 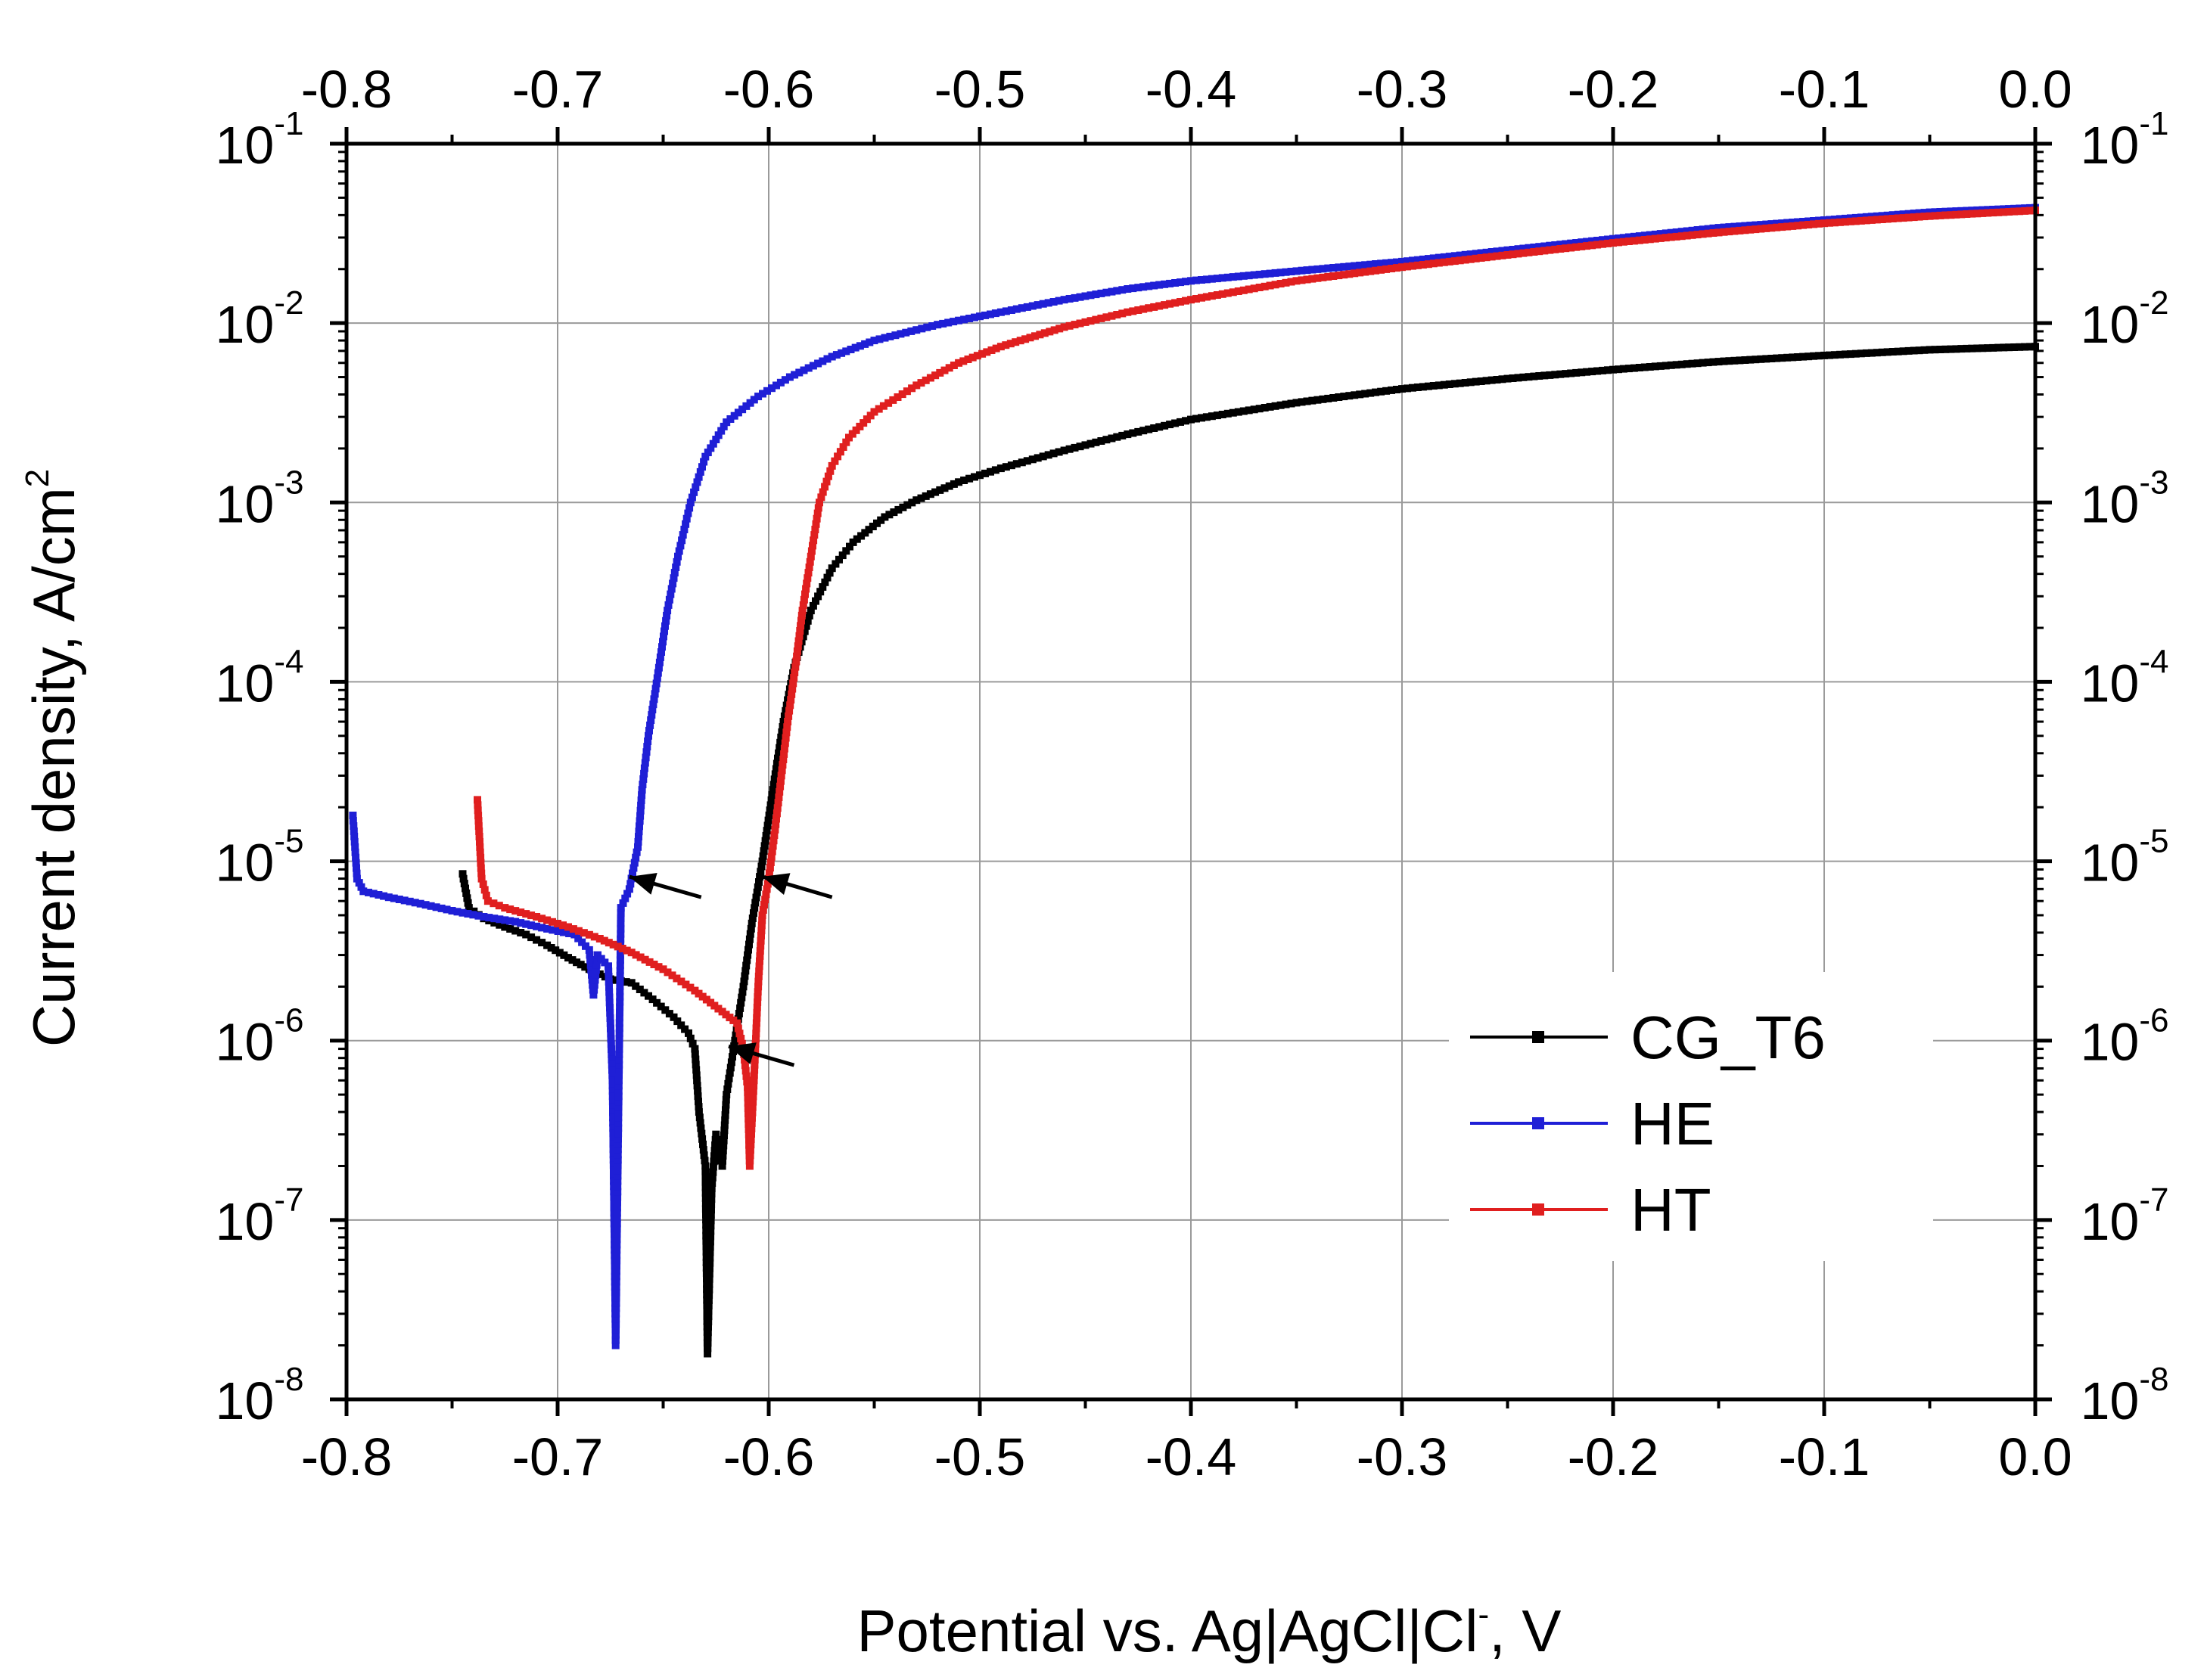 I want to click on x-axis-title-main: Potential vs. Ag|AgCl|Cl, so click(x=1167, y=1631).